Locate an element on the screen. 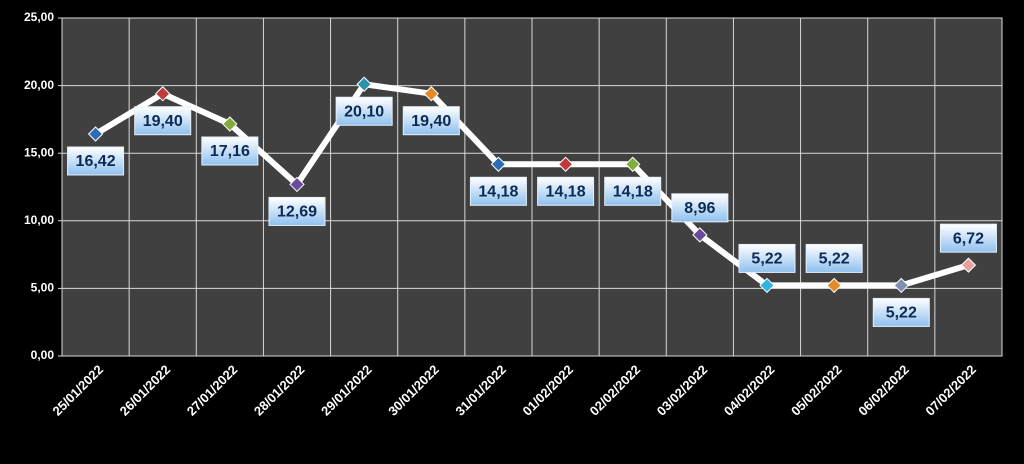  data-label: 17,16 is located at coordinates (230, 151).